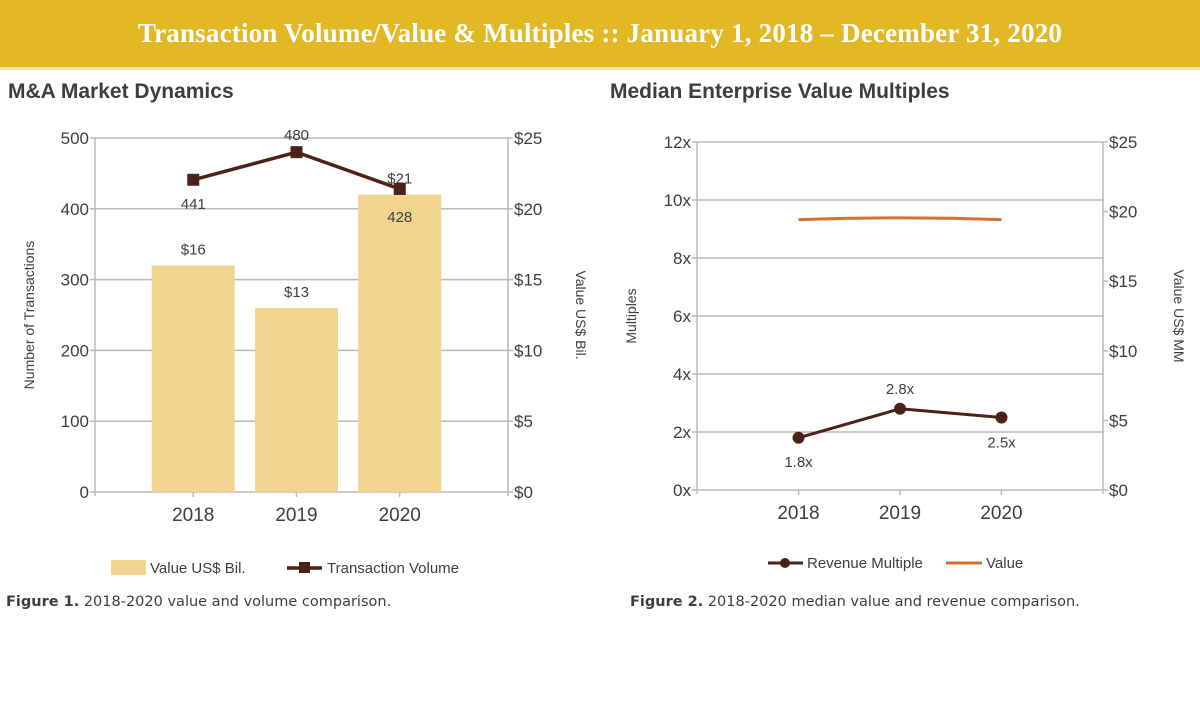  What do you see at coordinates (75, 138) in the screenshot?
I see `y-tick-label: 500` at bounding box center [75, 138].